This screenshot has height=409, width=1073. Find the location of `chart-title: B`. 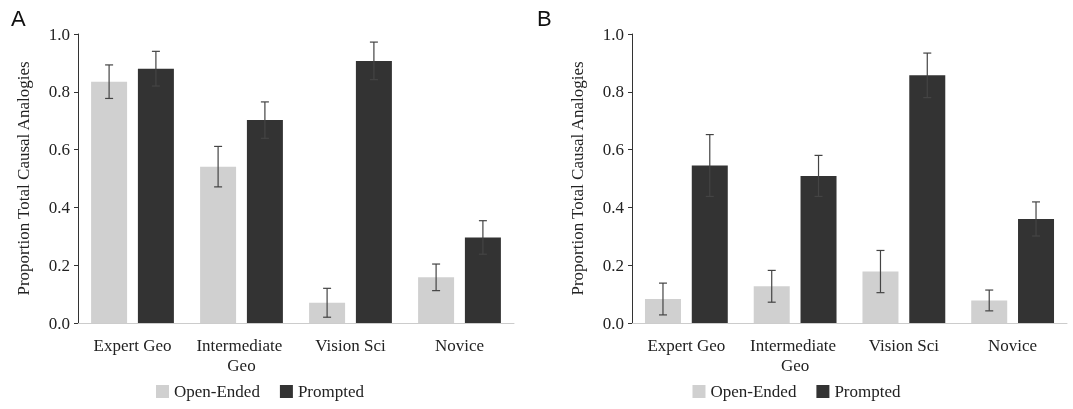

chart-title: B is located at coordinates (544, 18).